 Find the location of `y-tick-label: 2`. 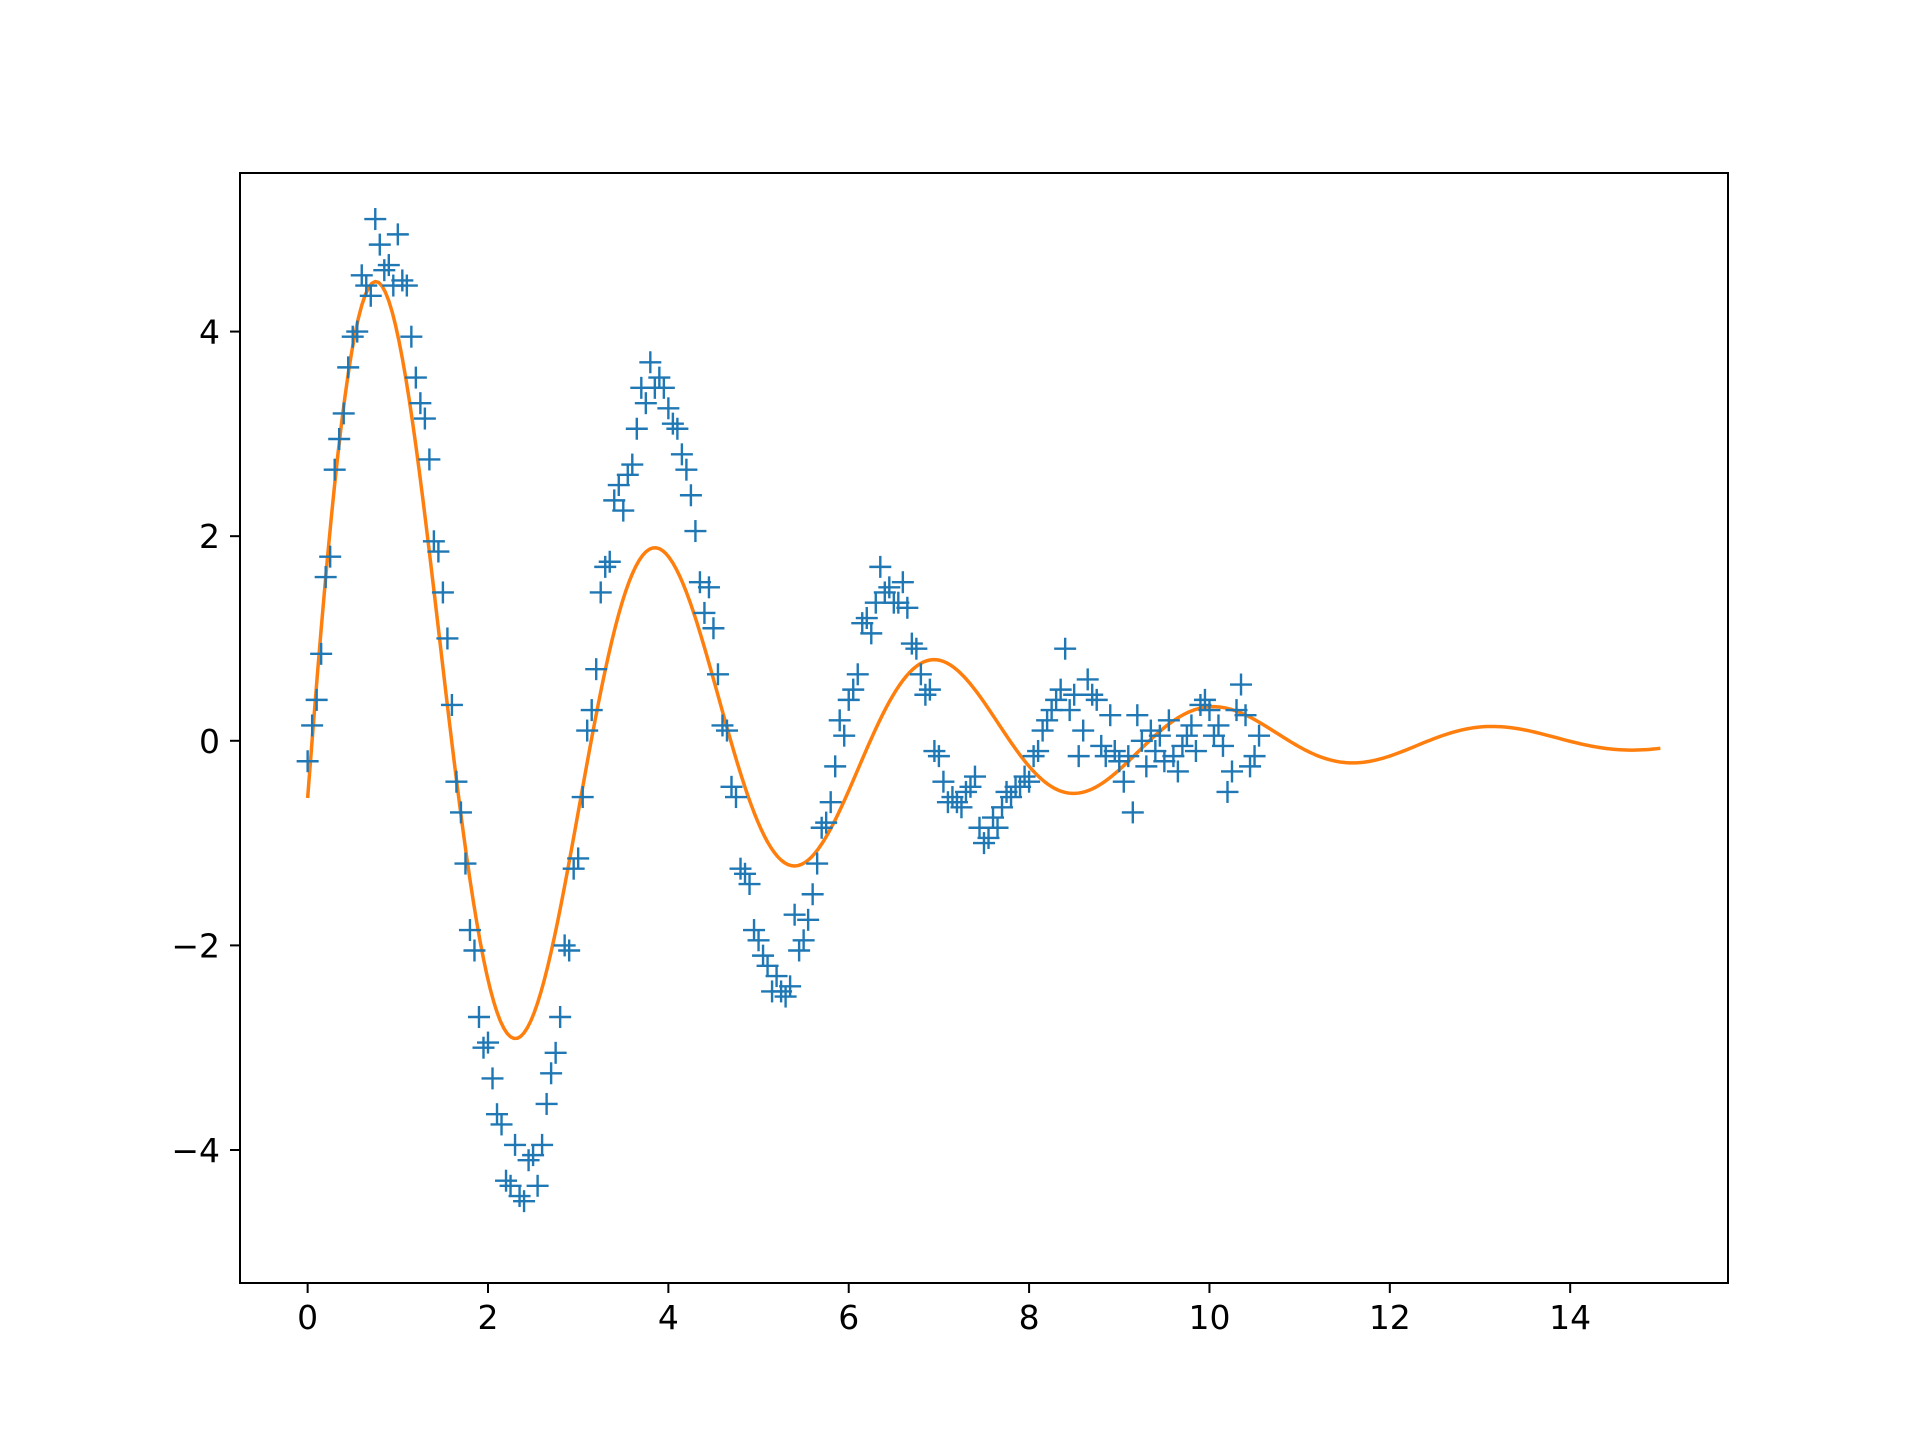

y-tick-label: 2 is located at coordinates (209, 536).